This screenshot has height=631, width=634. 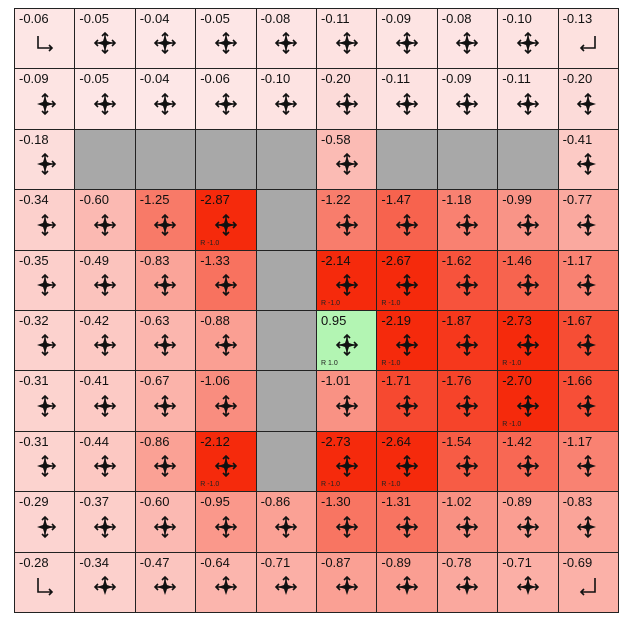 I want to click on state-value: -0.04, so click(x=154, y=18).